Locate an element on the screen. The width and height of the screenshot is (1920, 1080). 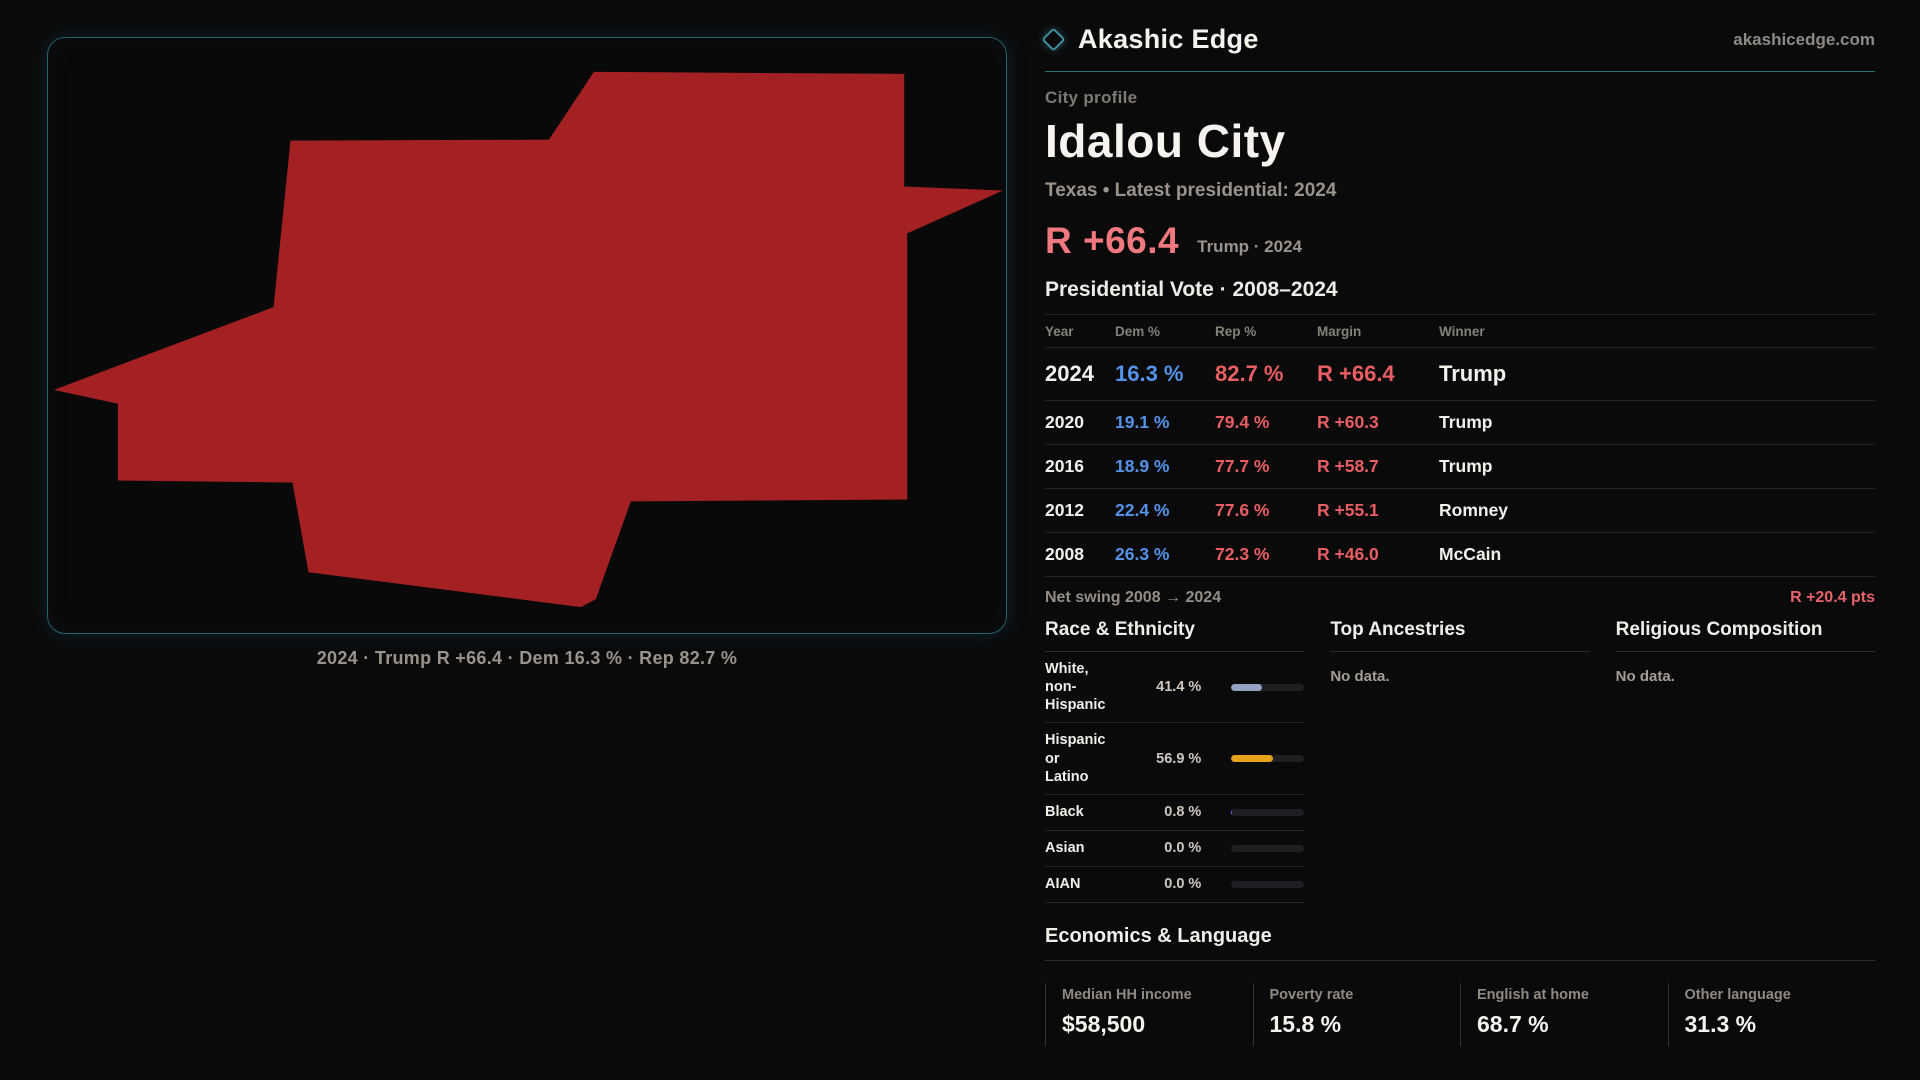
race-row: AIAN 0.0 % is located at coordinates (1175, 885).